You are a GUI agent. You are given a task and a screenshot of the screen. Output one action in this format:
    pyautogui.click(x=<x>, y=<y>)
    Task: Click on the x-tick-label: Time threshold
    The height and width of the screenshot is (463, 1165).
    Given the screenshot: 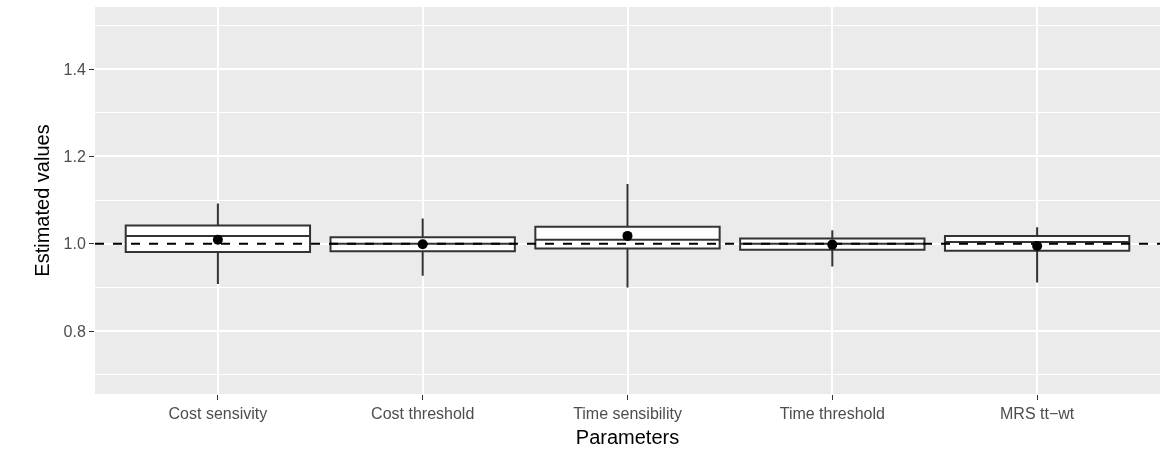 What is the action you would take?
    pyautogui.click(x=832, y=414)
    